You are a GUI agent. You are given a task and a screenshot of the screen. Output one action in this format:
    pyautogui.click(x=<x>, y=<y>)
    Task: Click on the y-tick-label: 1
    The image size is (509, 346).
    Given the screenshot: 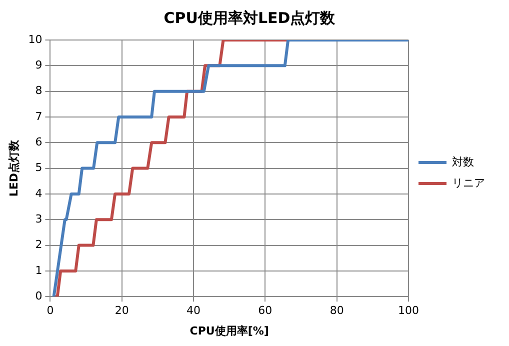 What is the action you would take?
    pyautogui.click(x=38, y=270)
    